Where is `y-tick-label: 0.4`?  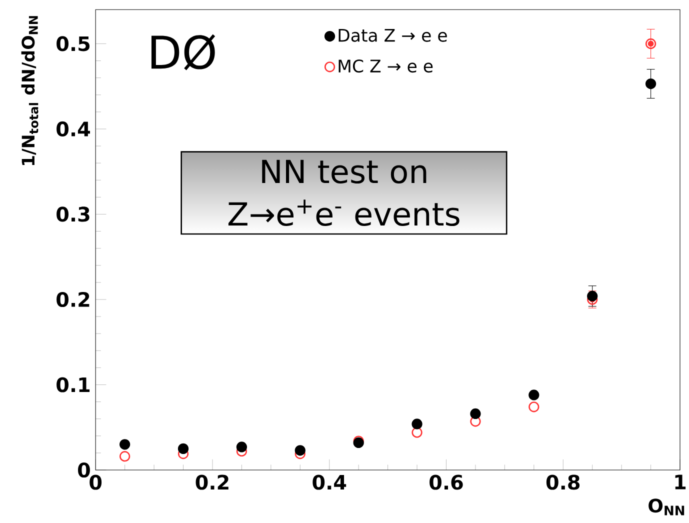
y-tick-label: 0.4 is located at coordinates (73, 129).